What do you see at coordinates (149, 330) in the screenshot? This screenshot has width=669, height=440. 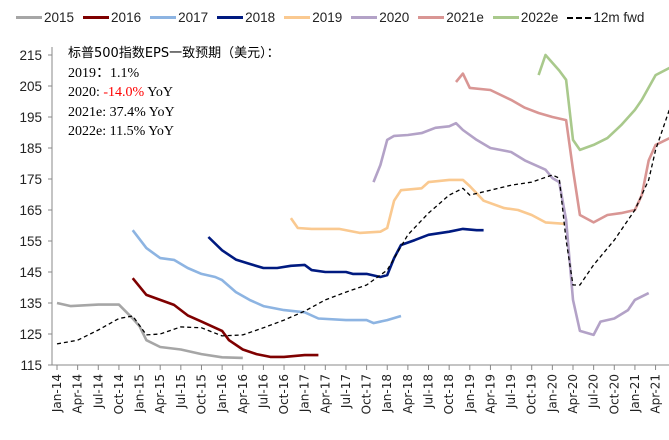 I see `series-line-2015` at bounding box center [149, 330].